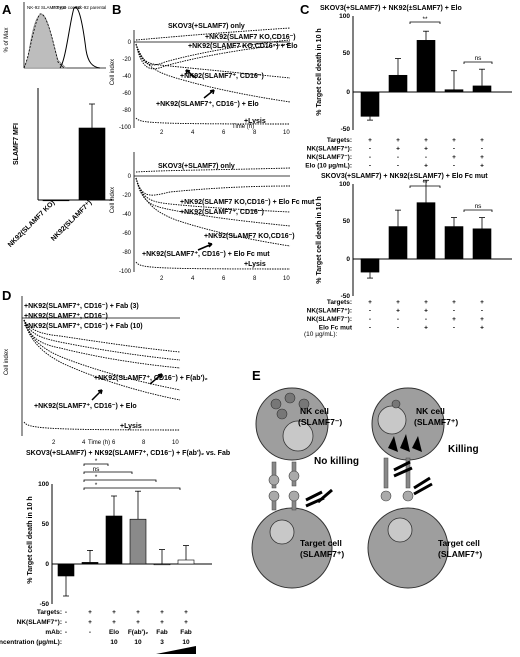  What do you see at coordinates (7, 39) in the screenshot?
I see `histogram-ylabel: % of Max` at bounding box center [7, 39].